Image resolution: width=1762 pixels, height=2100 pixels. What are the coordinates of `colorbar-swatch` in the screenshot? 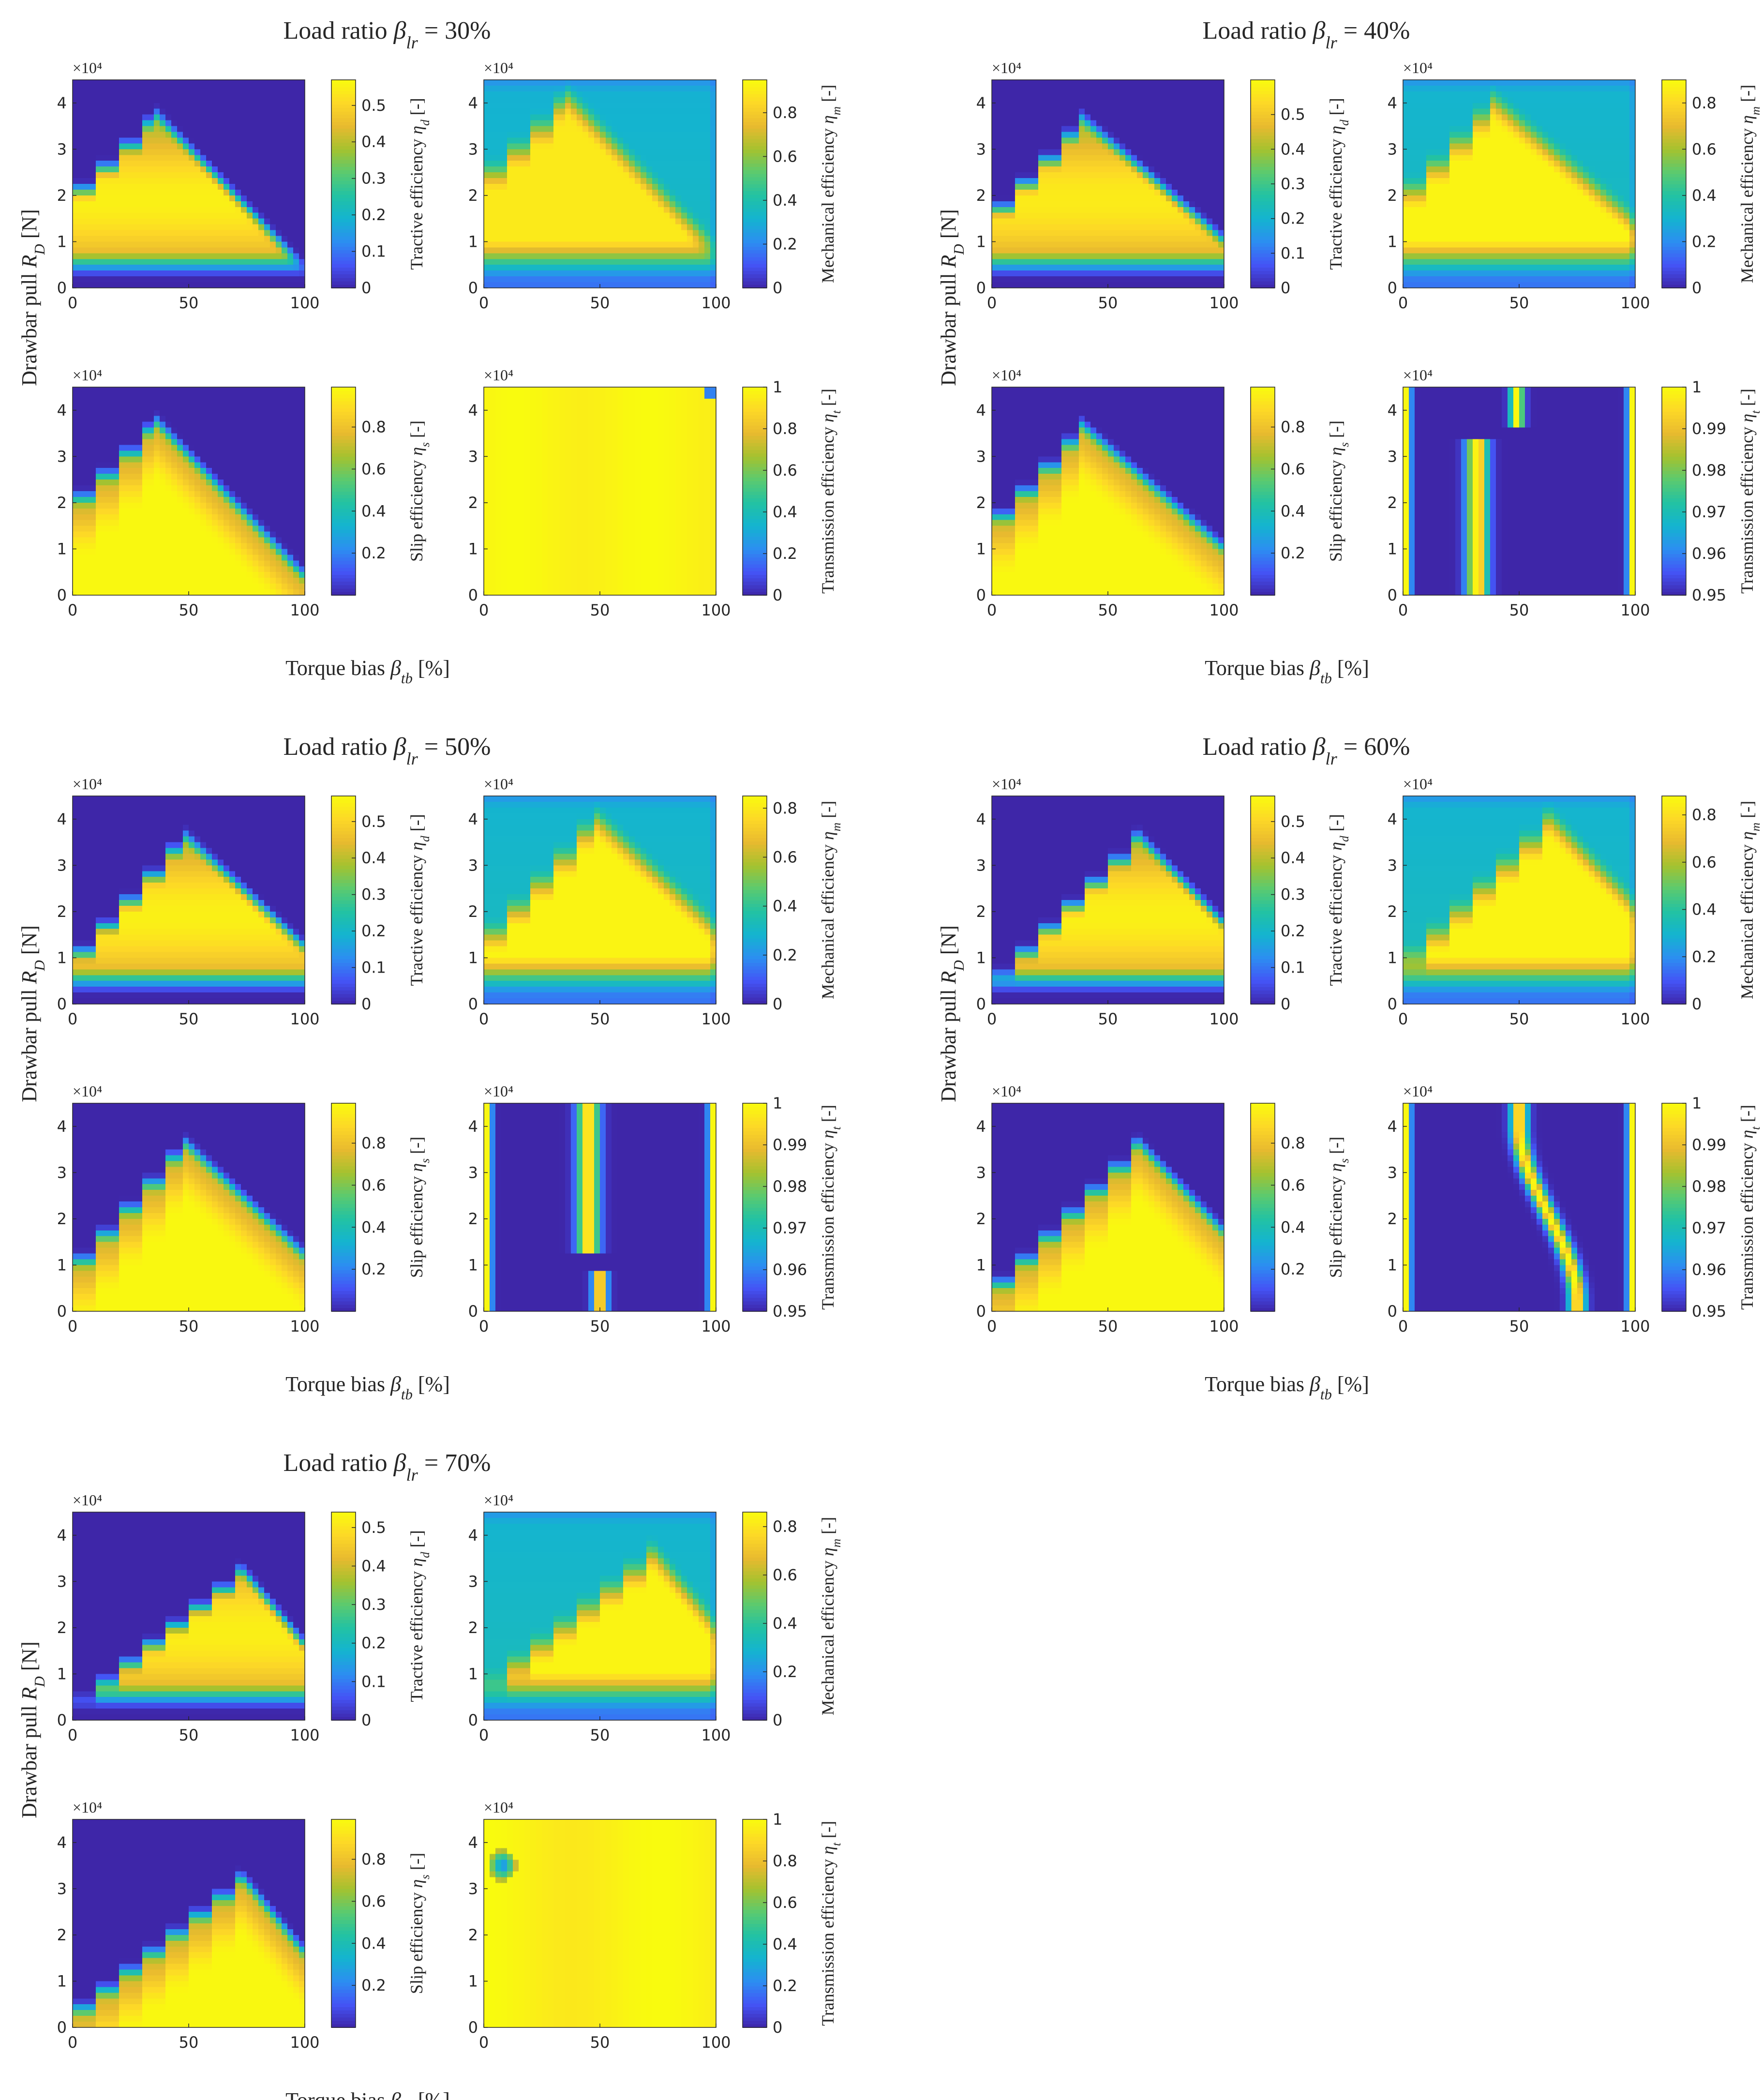 It's located at (343, 272).